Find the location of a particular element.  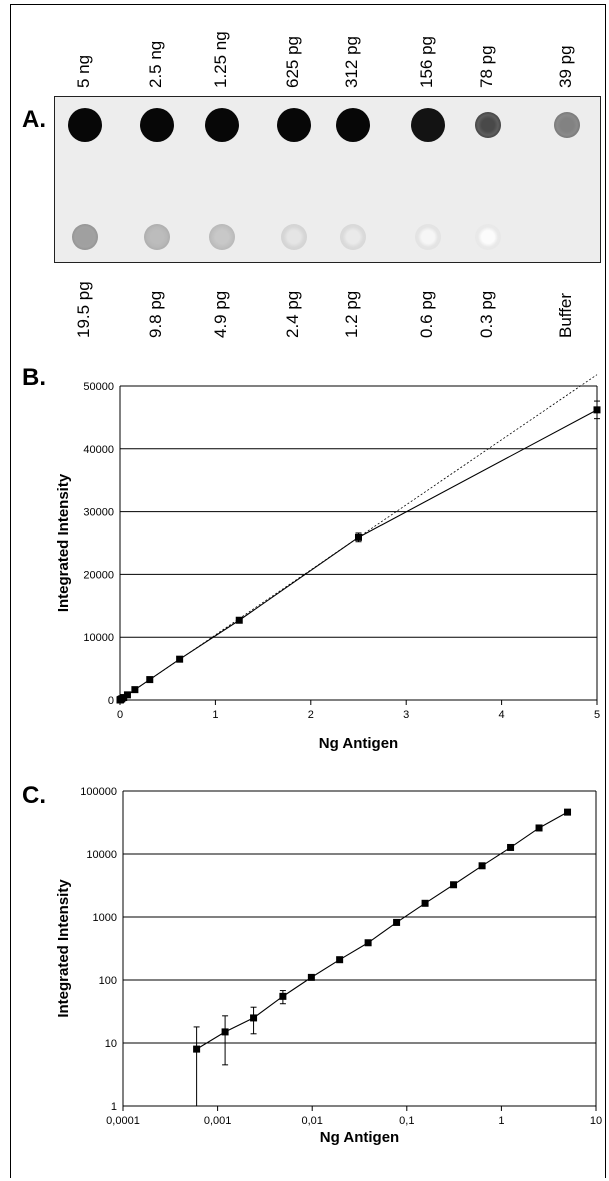

panel-b-label: B. is located at coordinates (34, 377).